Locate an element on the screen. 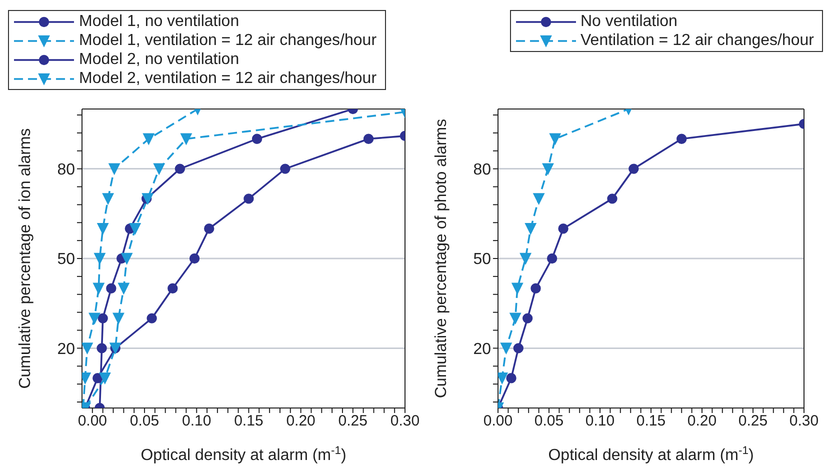 This screenshot has height=466, width=831. legend-label: Model 1, no ventilation is located at coordinates (159, 21).